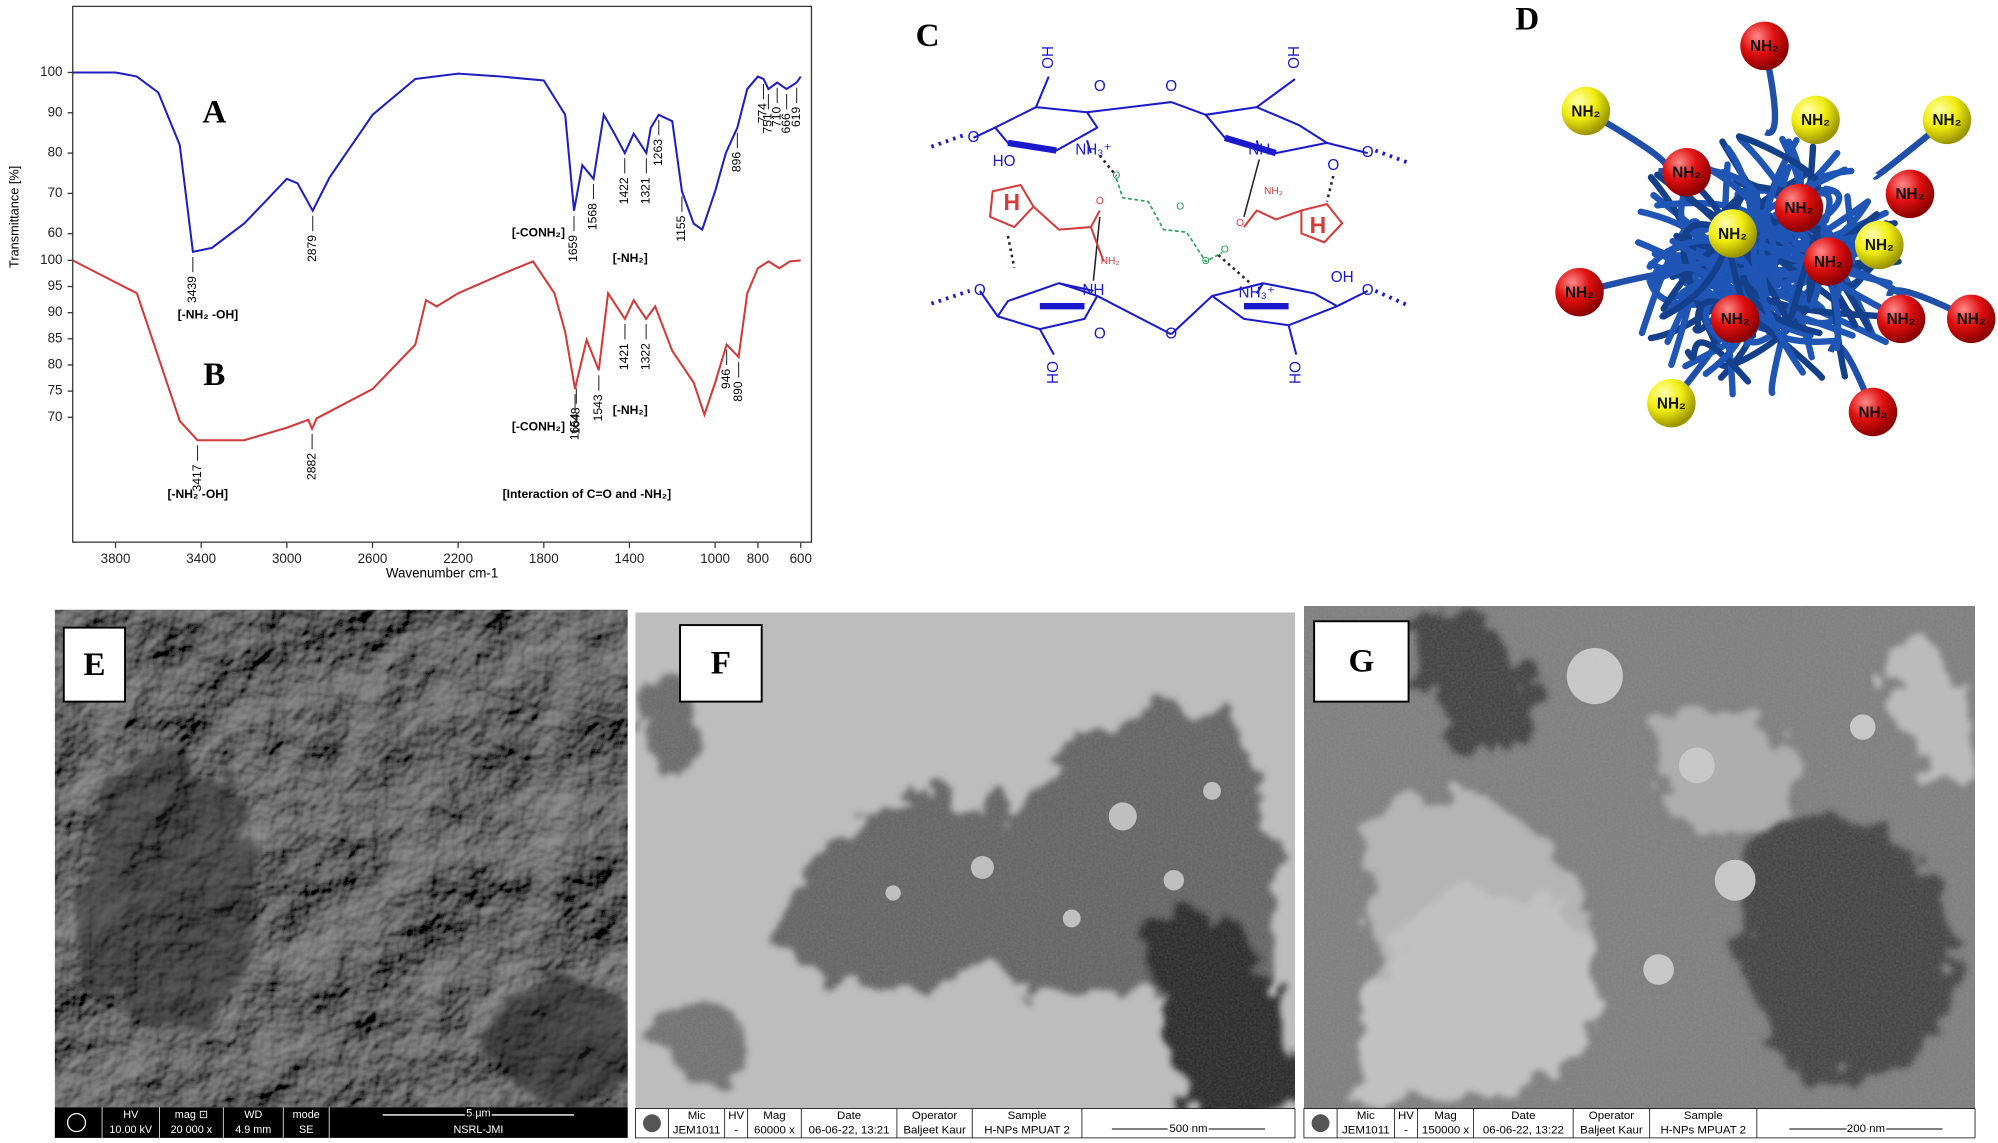 The width and height of the screenshot is (1998, 1143). Describe the element at coordinates (593, 216) in the screenshot. I see `peak-label: 1568` at that location.